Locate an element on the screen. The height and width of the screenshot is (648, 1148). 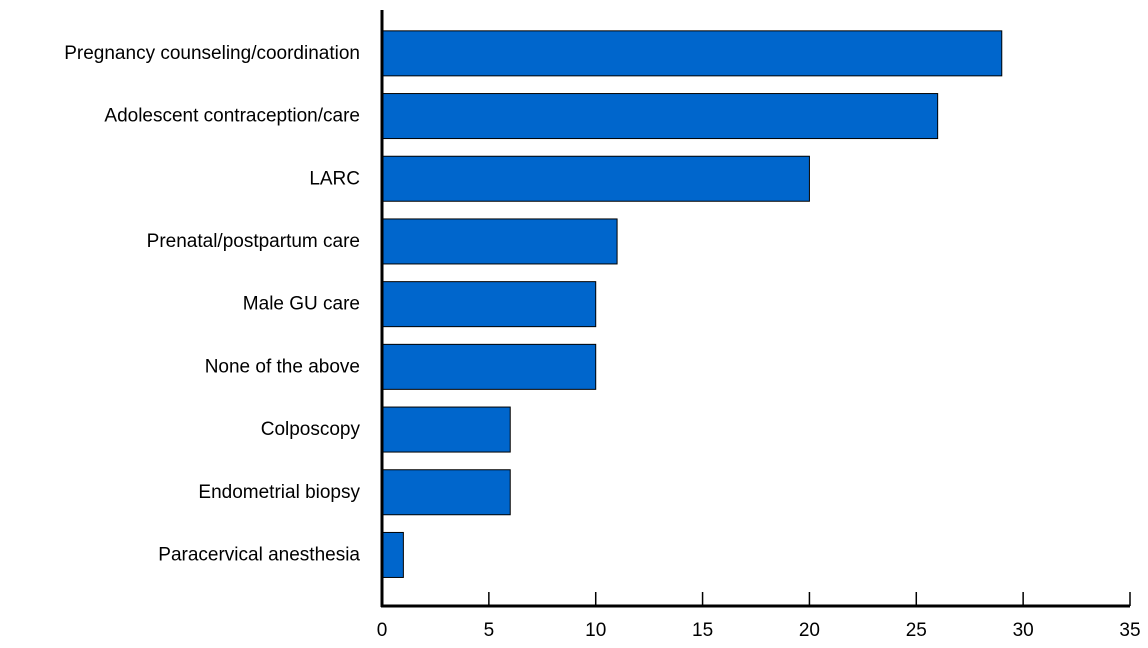
category-label: Colposcopy is located at coordinates (311, 429).